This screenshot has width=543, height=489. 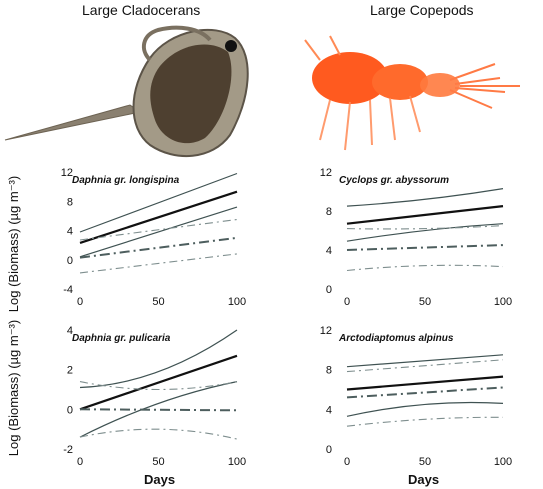 I want to click on cladoceran-illustration, so click(x=126, y=91).